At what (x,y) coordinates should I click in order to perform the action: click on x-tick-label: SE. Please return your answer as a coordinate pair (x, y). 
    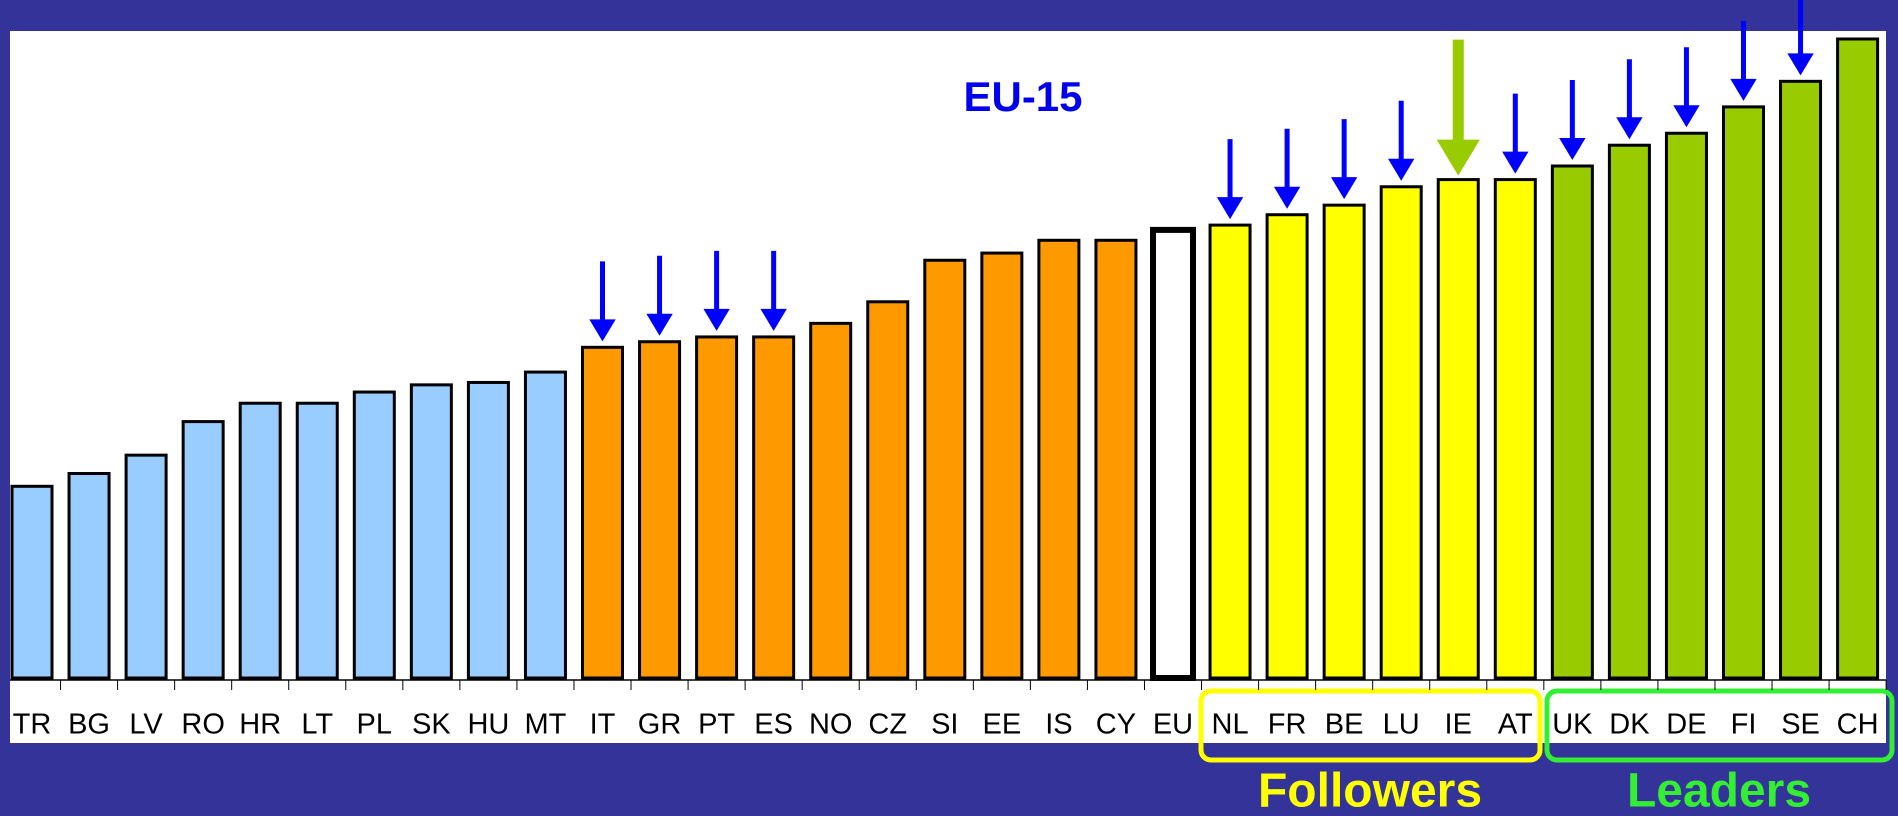
    Looking at the image, I should click on (1800, 725).